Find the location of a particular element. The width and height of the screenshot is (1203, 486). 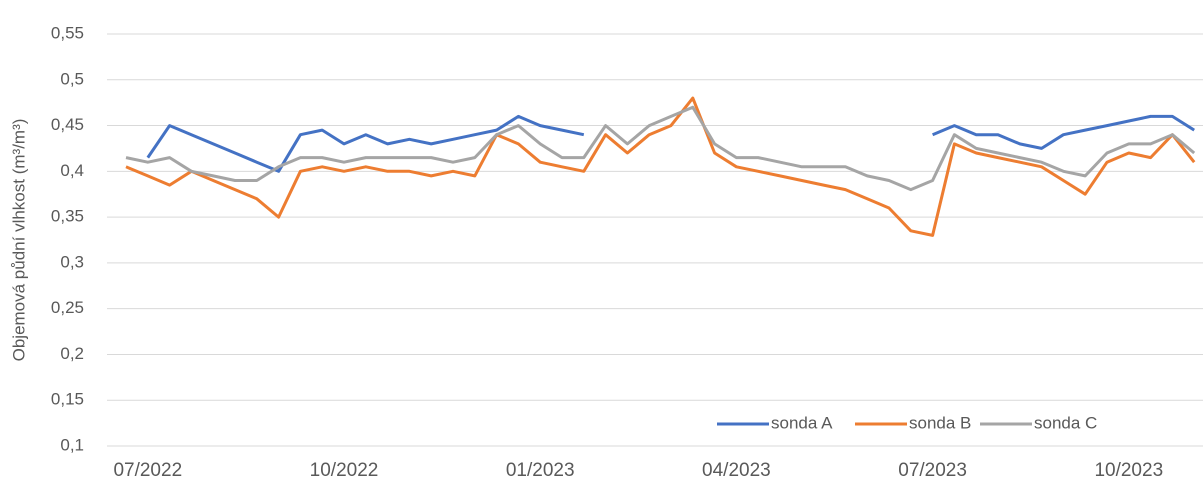

x-tick-label: 07/2022 is located at coordinates (147, 470).